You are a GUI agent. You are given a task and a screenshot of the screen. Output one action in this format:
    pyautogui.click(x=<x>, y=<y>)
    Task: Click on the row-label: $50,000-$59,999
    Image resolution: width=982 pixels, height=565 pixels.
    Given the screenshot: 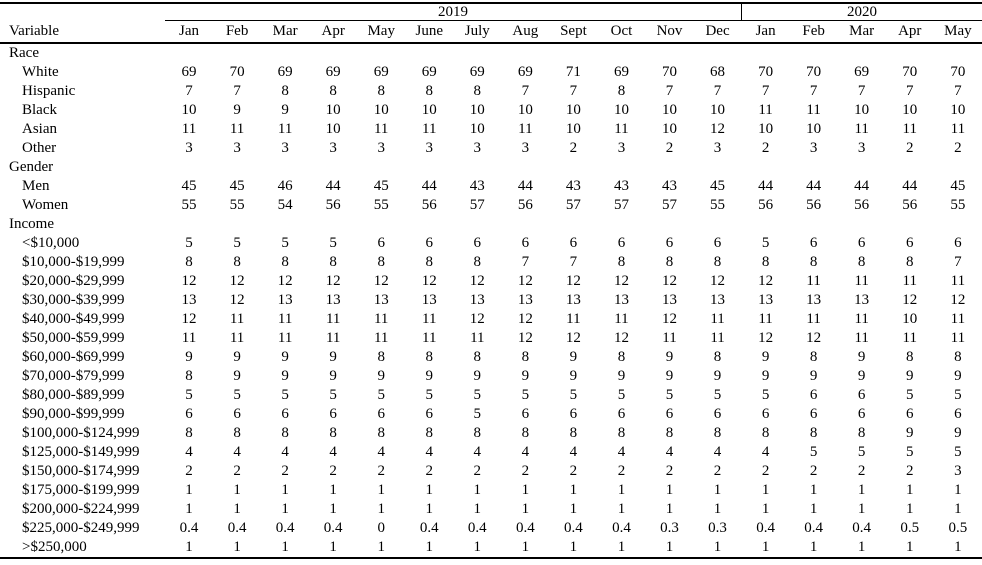 What is the action you would take?
    pyautogui.click(x=73, y=338)
    